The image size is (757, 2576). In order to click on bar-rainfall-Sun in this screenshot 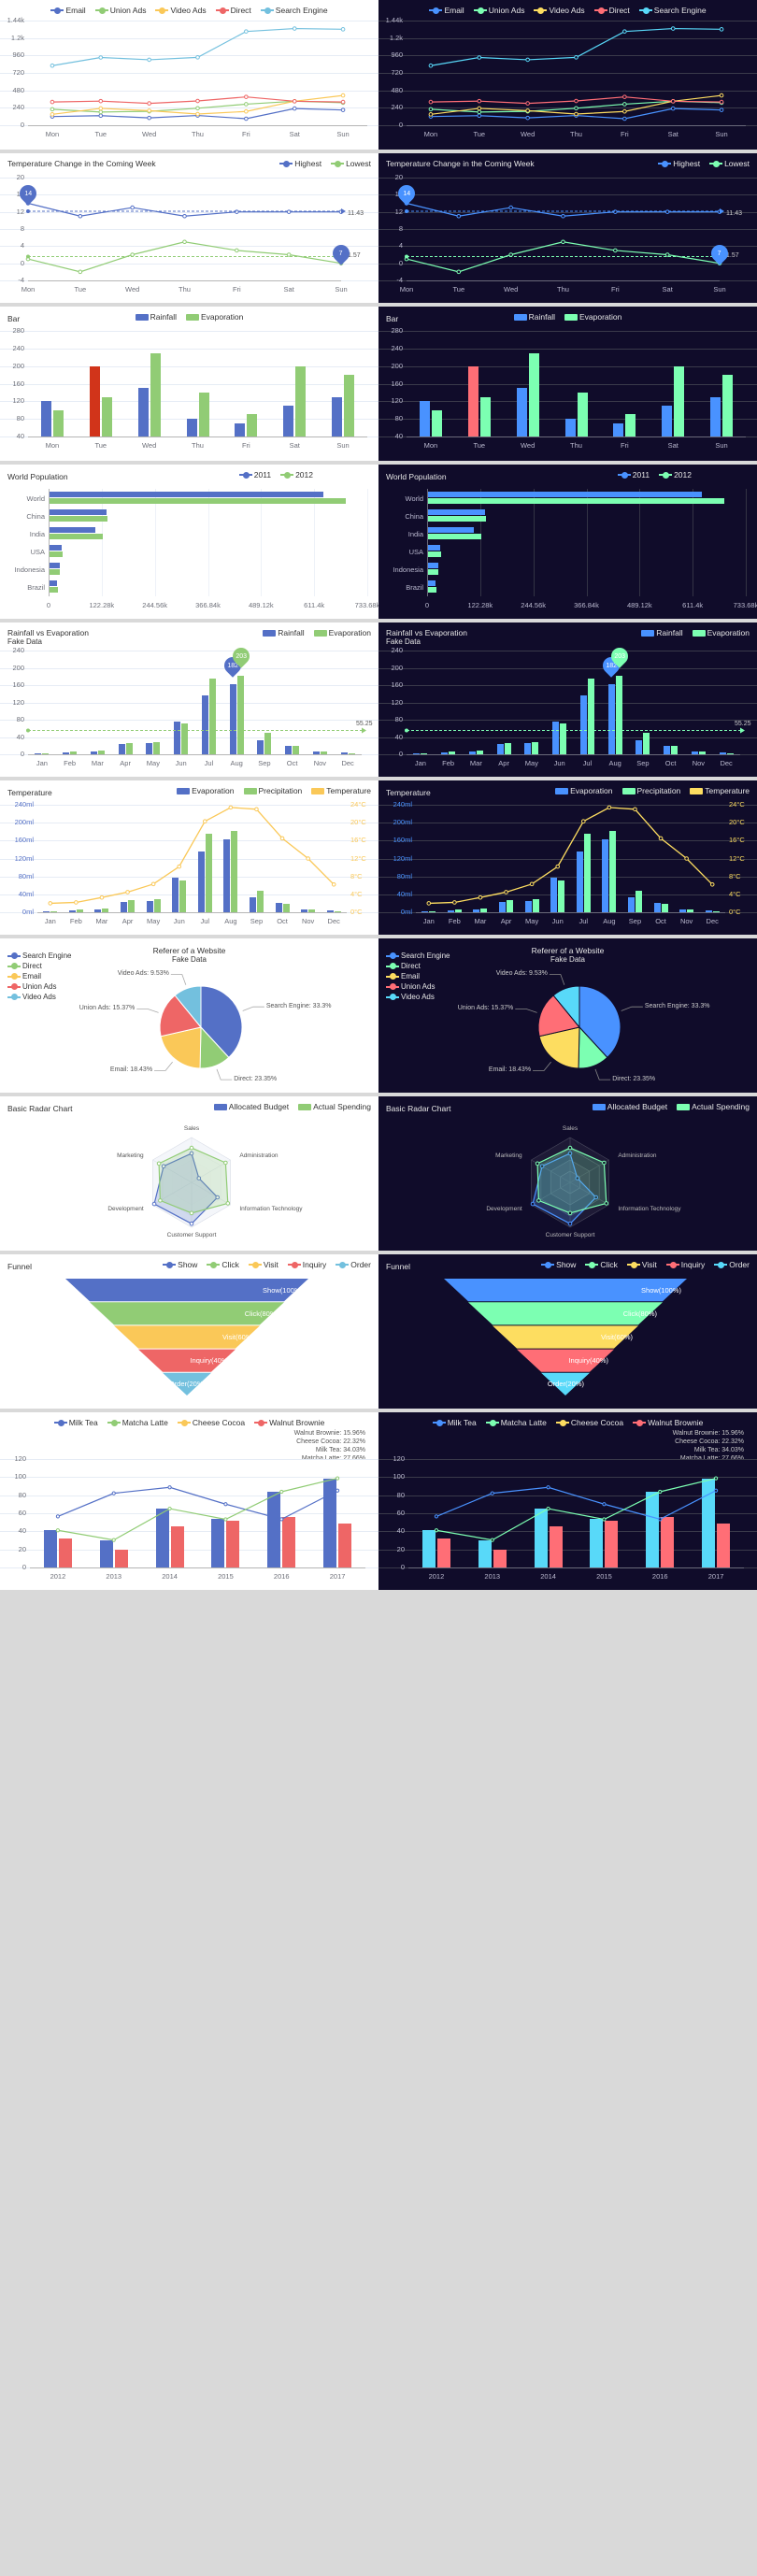, I will do `click(715, 416)`.